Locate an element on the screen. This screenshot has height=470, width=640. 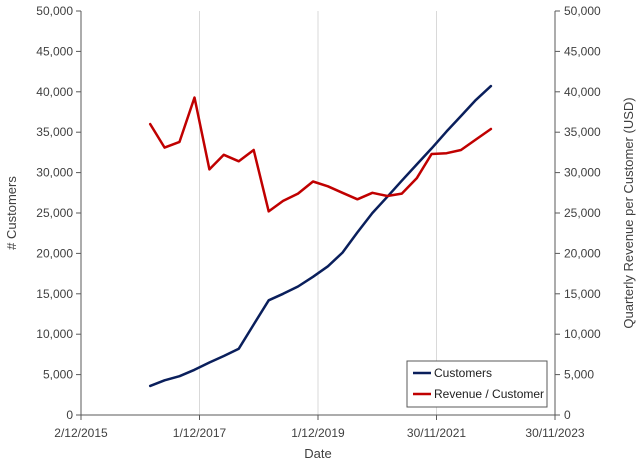
y-tick-label: 15,000 is located at coordinates (54, 294).